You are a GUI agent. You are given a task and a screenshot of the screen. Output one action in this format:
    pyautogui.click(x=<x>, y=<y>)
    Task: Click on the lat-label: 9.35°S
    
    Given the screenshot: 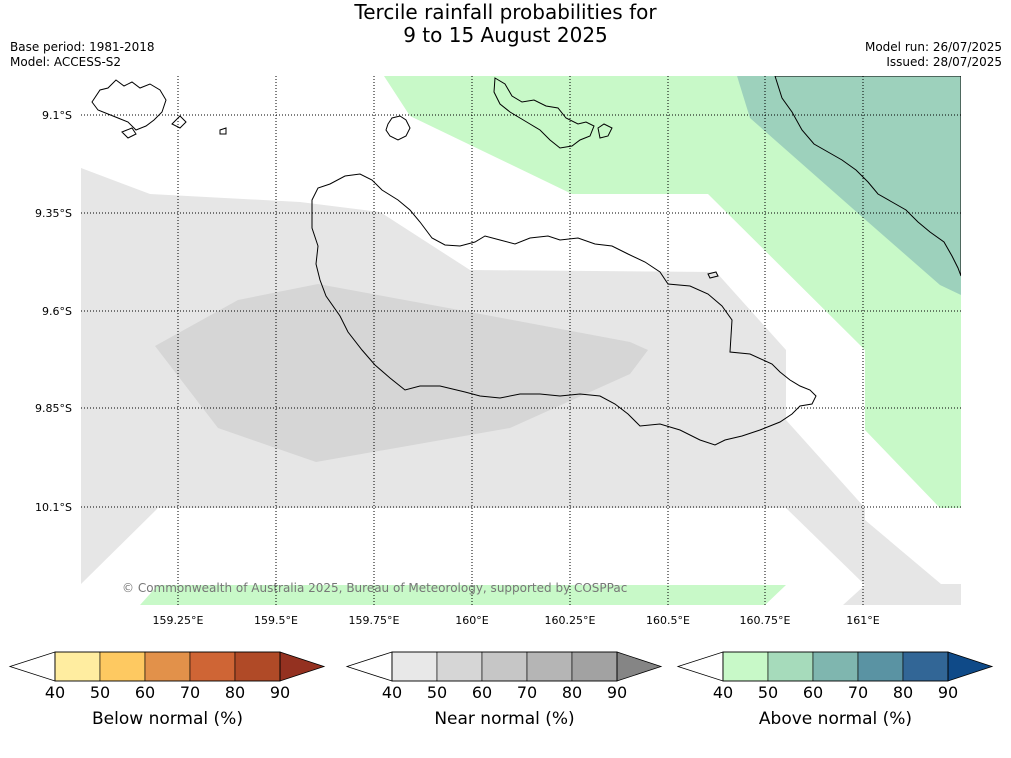 What is the action you would take?
    pyautogui.click(x=53, y=213)
    